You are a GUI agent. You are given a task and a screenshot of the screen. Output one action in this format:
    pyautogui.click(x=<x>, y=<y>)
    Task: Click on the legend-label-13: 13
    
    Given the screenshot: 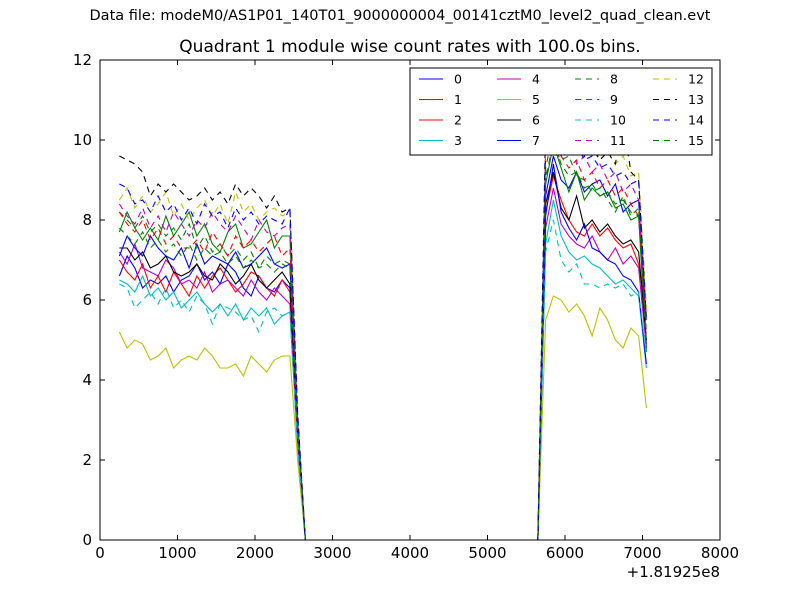 What is the action you would take?
    pyautogui.click(x=696, y=99)
    